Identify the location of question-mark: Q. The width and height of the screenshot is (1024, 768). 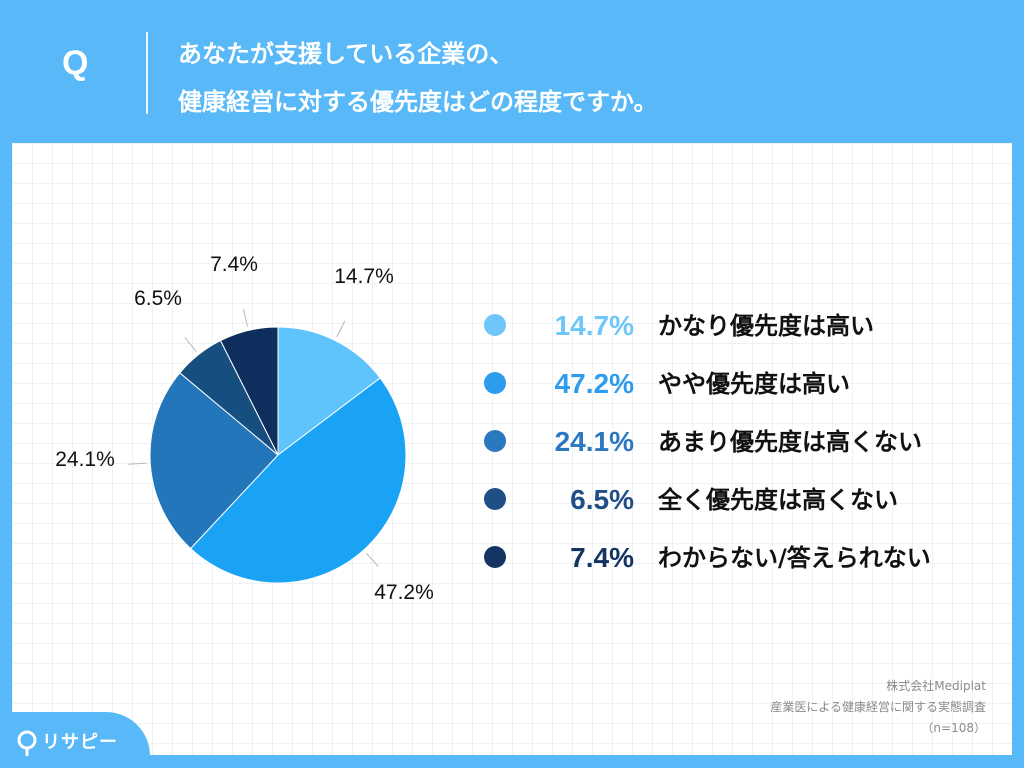
(75, 63).